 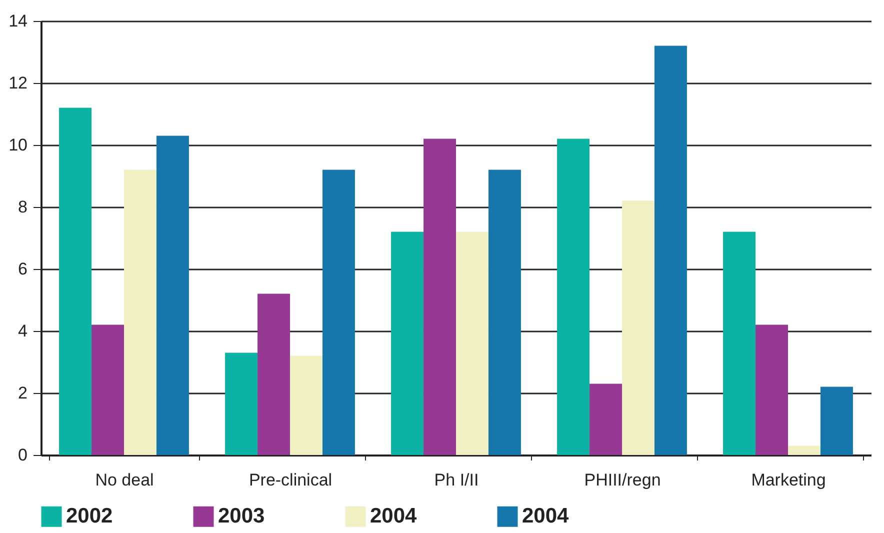 What do you see at coordinates (23, 269) in the screenshot?
I see `y-tick-label: 6` at bounding box center [23, 269].